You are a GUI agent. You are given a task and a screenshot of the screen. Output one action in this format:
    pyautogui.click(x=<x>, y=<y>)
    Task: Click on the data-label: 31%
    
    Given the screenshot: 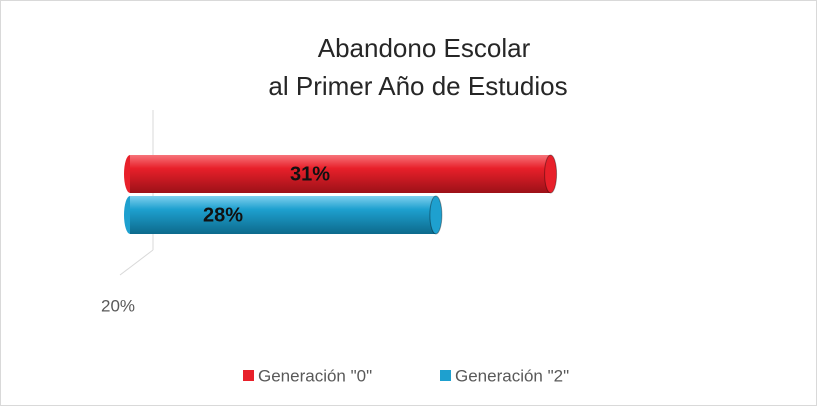 What is the action you would take?
    pyautogui.click(x=310, y=174)
    